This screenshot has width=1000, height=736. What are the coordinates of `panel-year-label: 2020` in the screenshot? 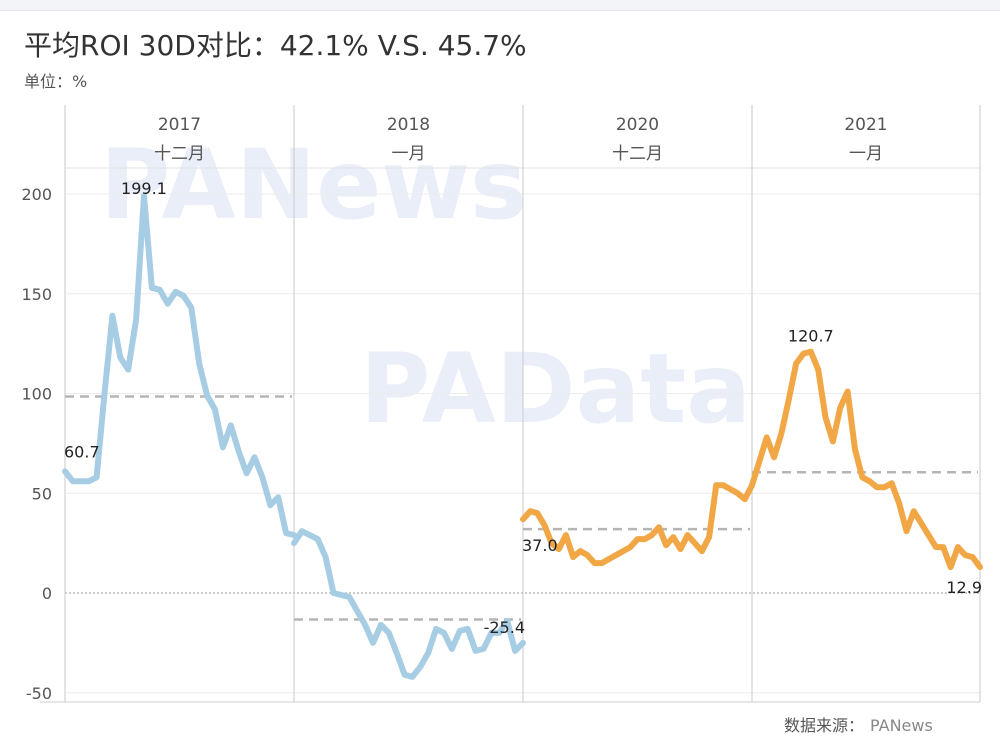 It's located at (637, 125).